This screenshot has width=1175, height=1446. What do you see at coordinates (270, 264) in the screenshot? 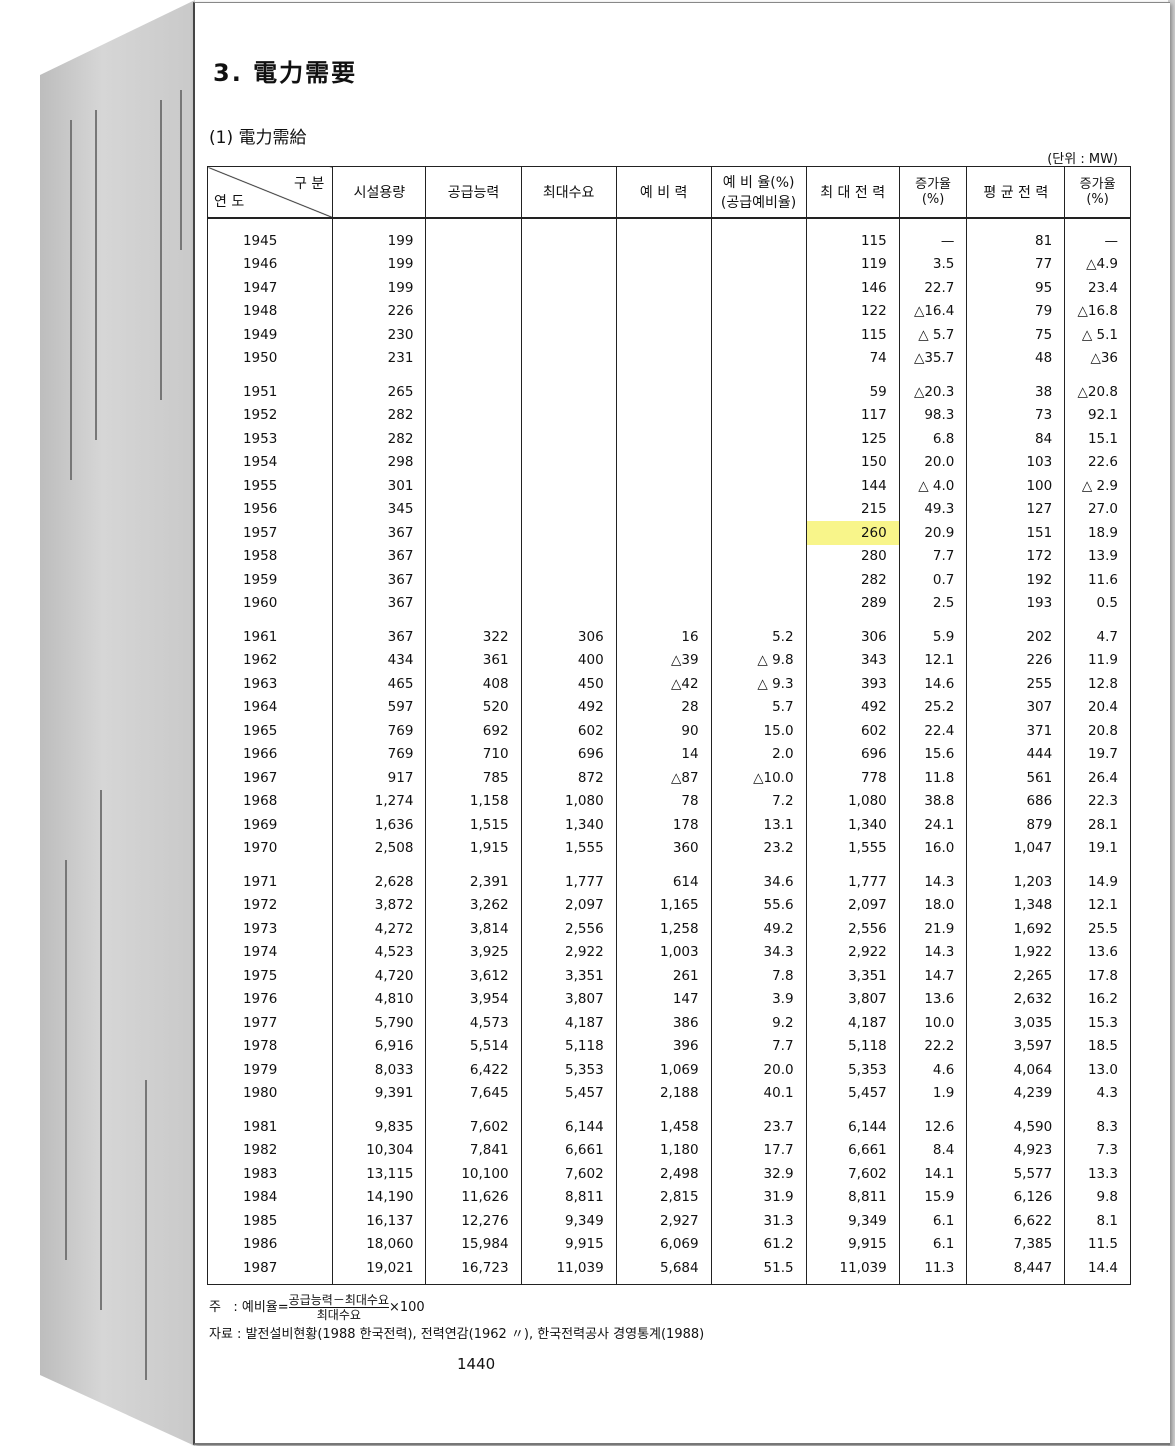
I see `year-cell: 1946` at bounding box center [270, 264].